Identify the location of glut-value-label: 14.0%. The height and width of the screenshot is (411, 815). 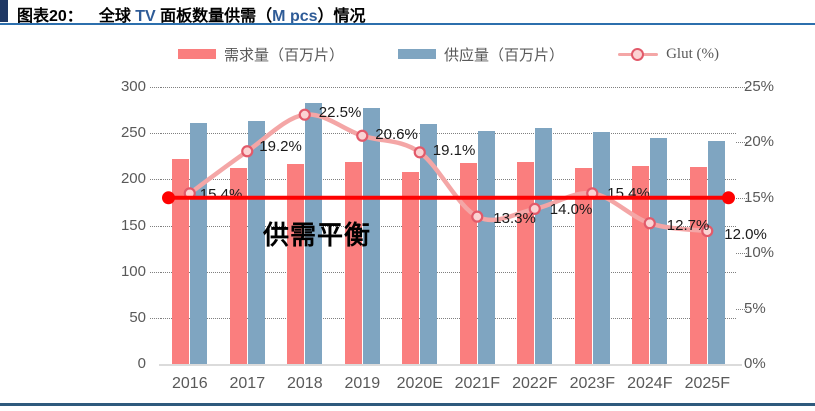
(571, 209).